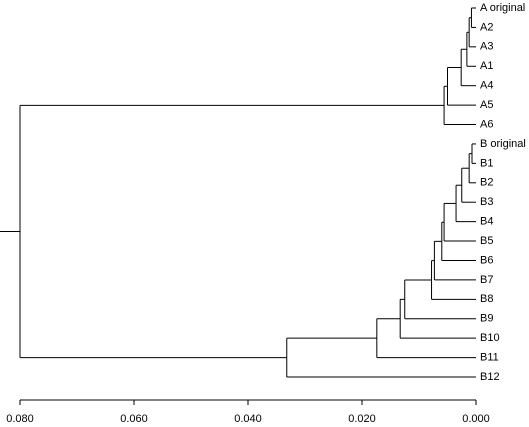  What do you see at coordinates (486, 66) in the screenshot?
I see `leaf-label: A1` at bounding box center [486, 66].